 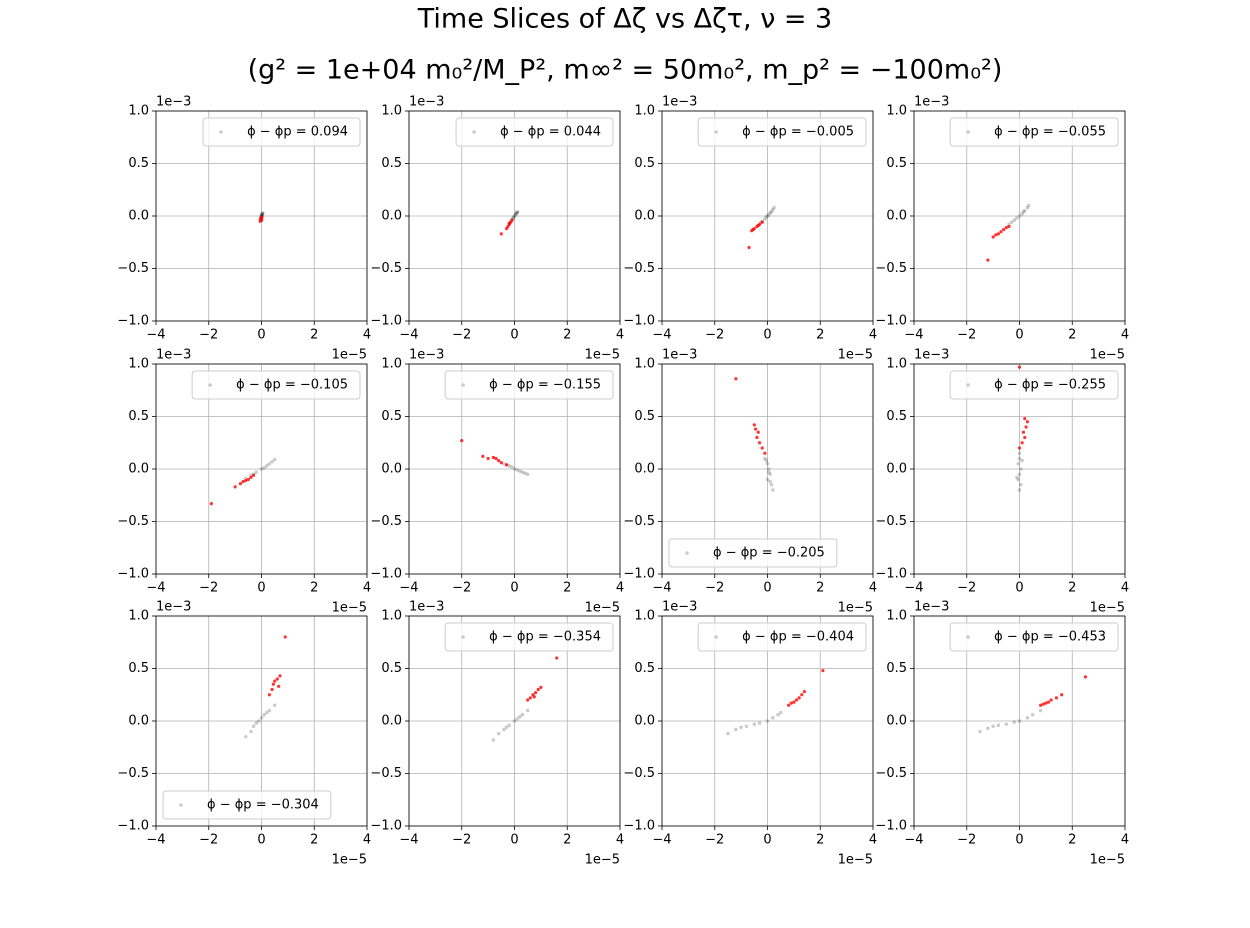 What do you see at coordinates (297, 132) in the screenshot?
I see `legend-label: ϕ − ϕp = 0.094` at bounding box center [297, 132].